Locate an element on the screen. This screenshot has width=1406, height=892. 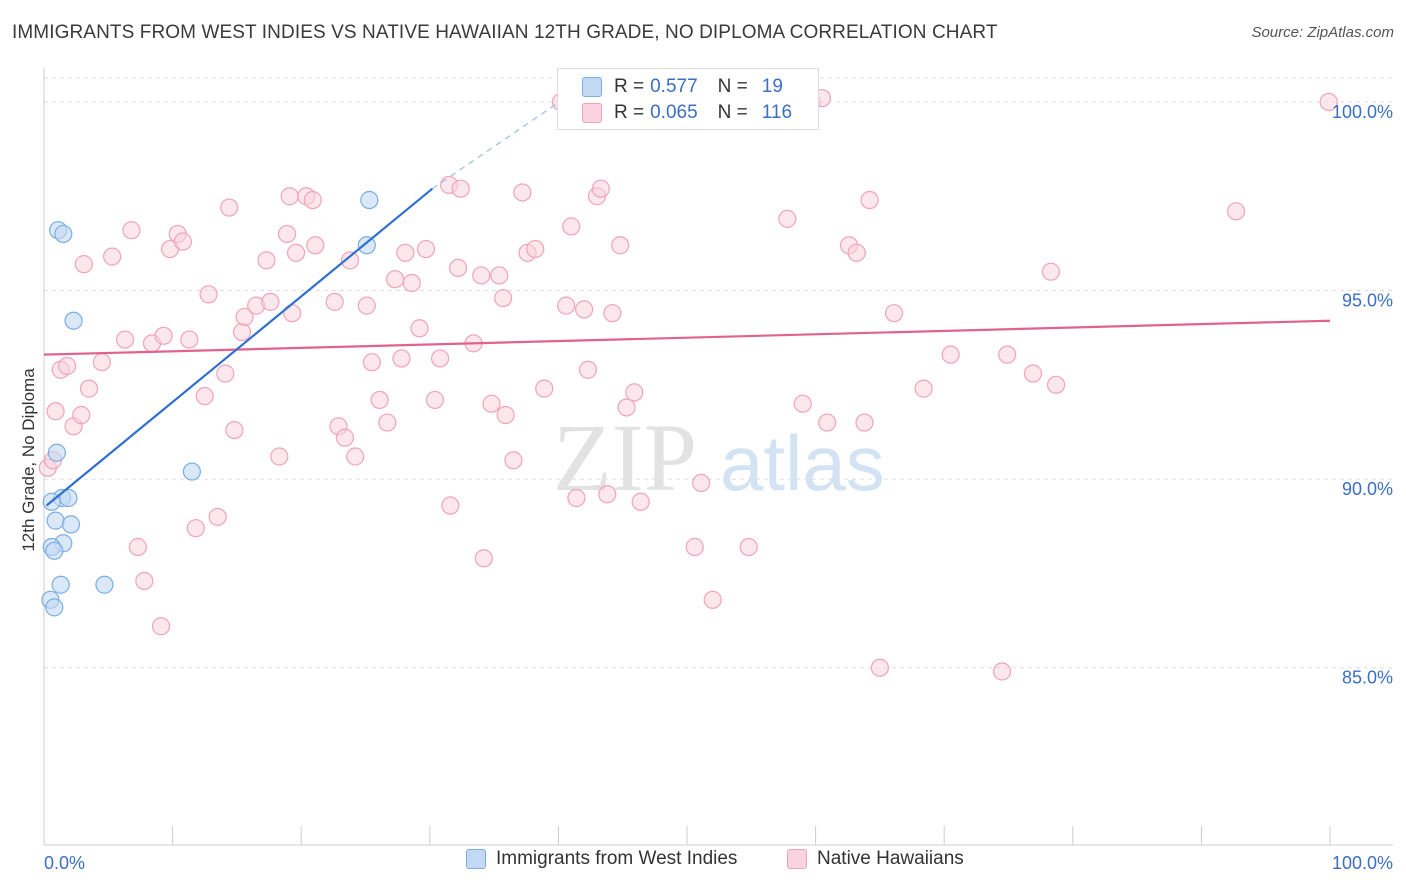
watermark-atlas: atlas is located at coordinates (802, 463).